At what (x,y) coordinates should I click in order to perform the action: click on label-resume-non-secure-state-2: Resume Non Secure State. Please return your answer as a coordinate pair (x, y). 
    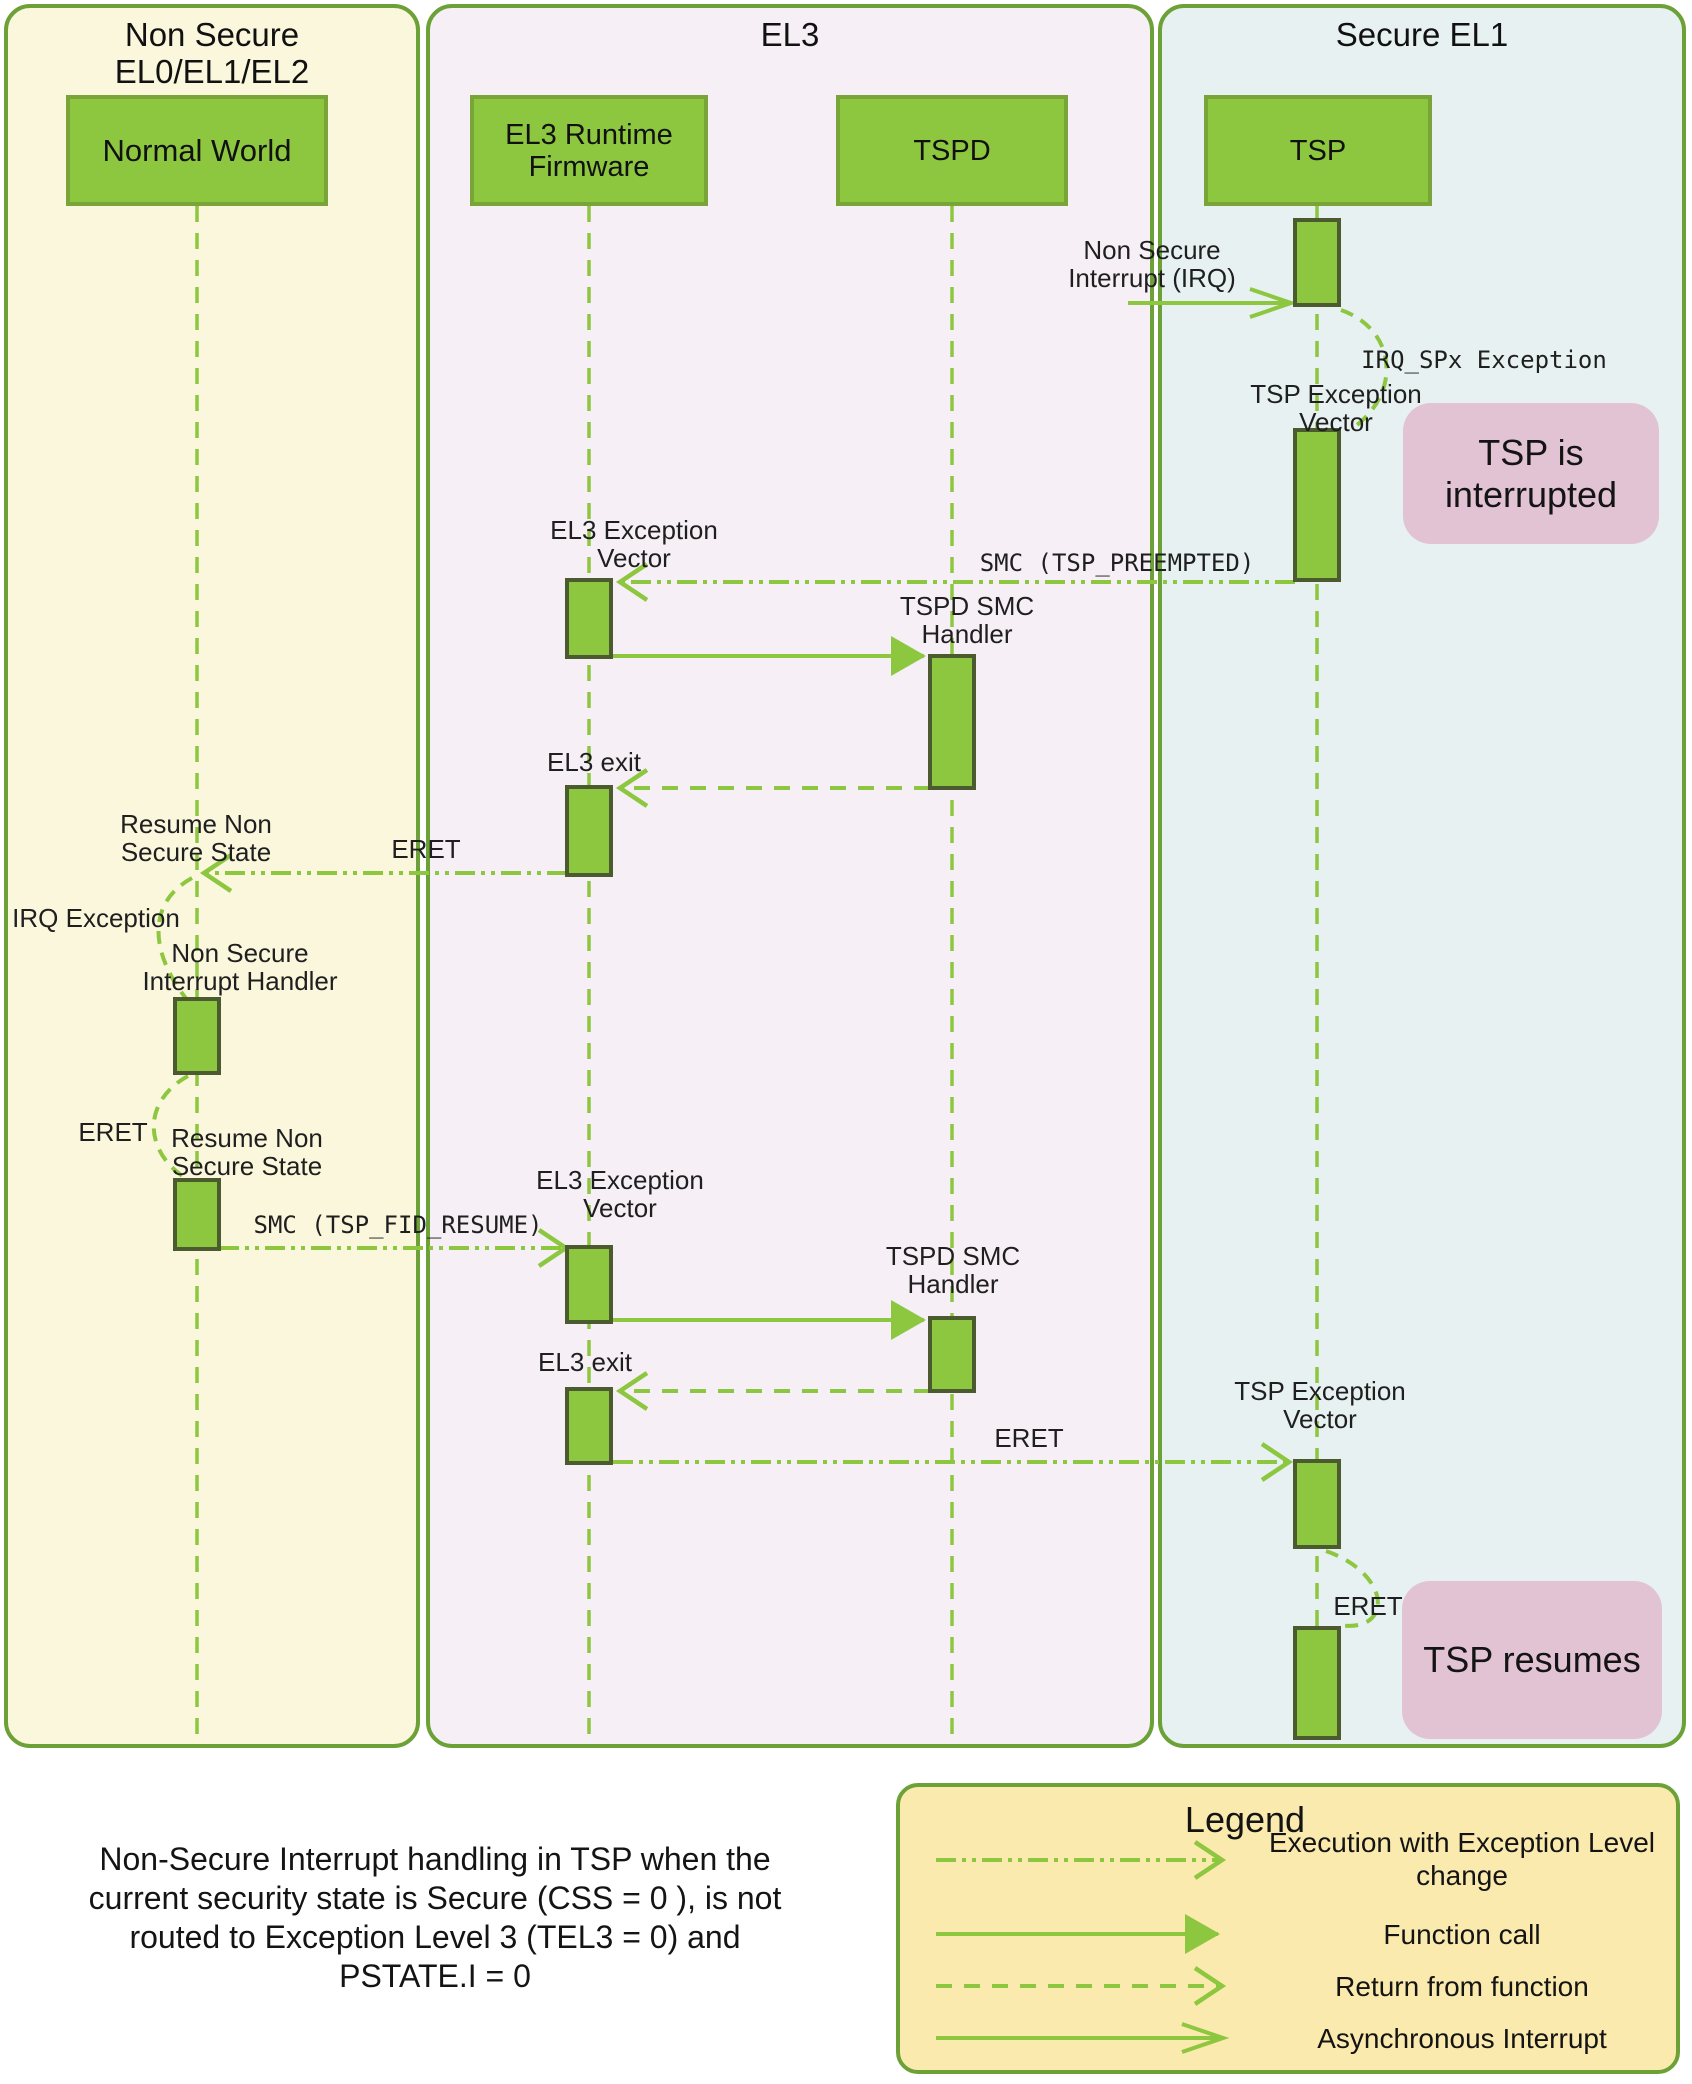
    Looking at the image, I should click on (247, 1152).